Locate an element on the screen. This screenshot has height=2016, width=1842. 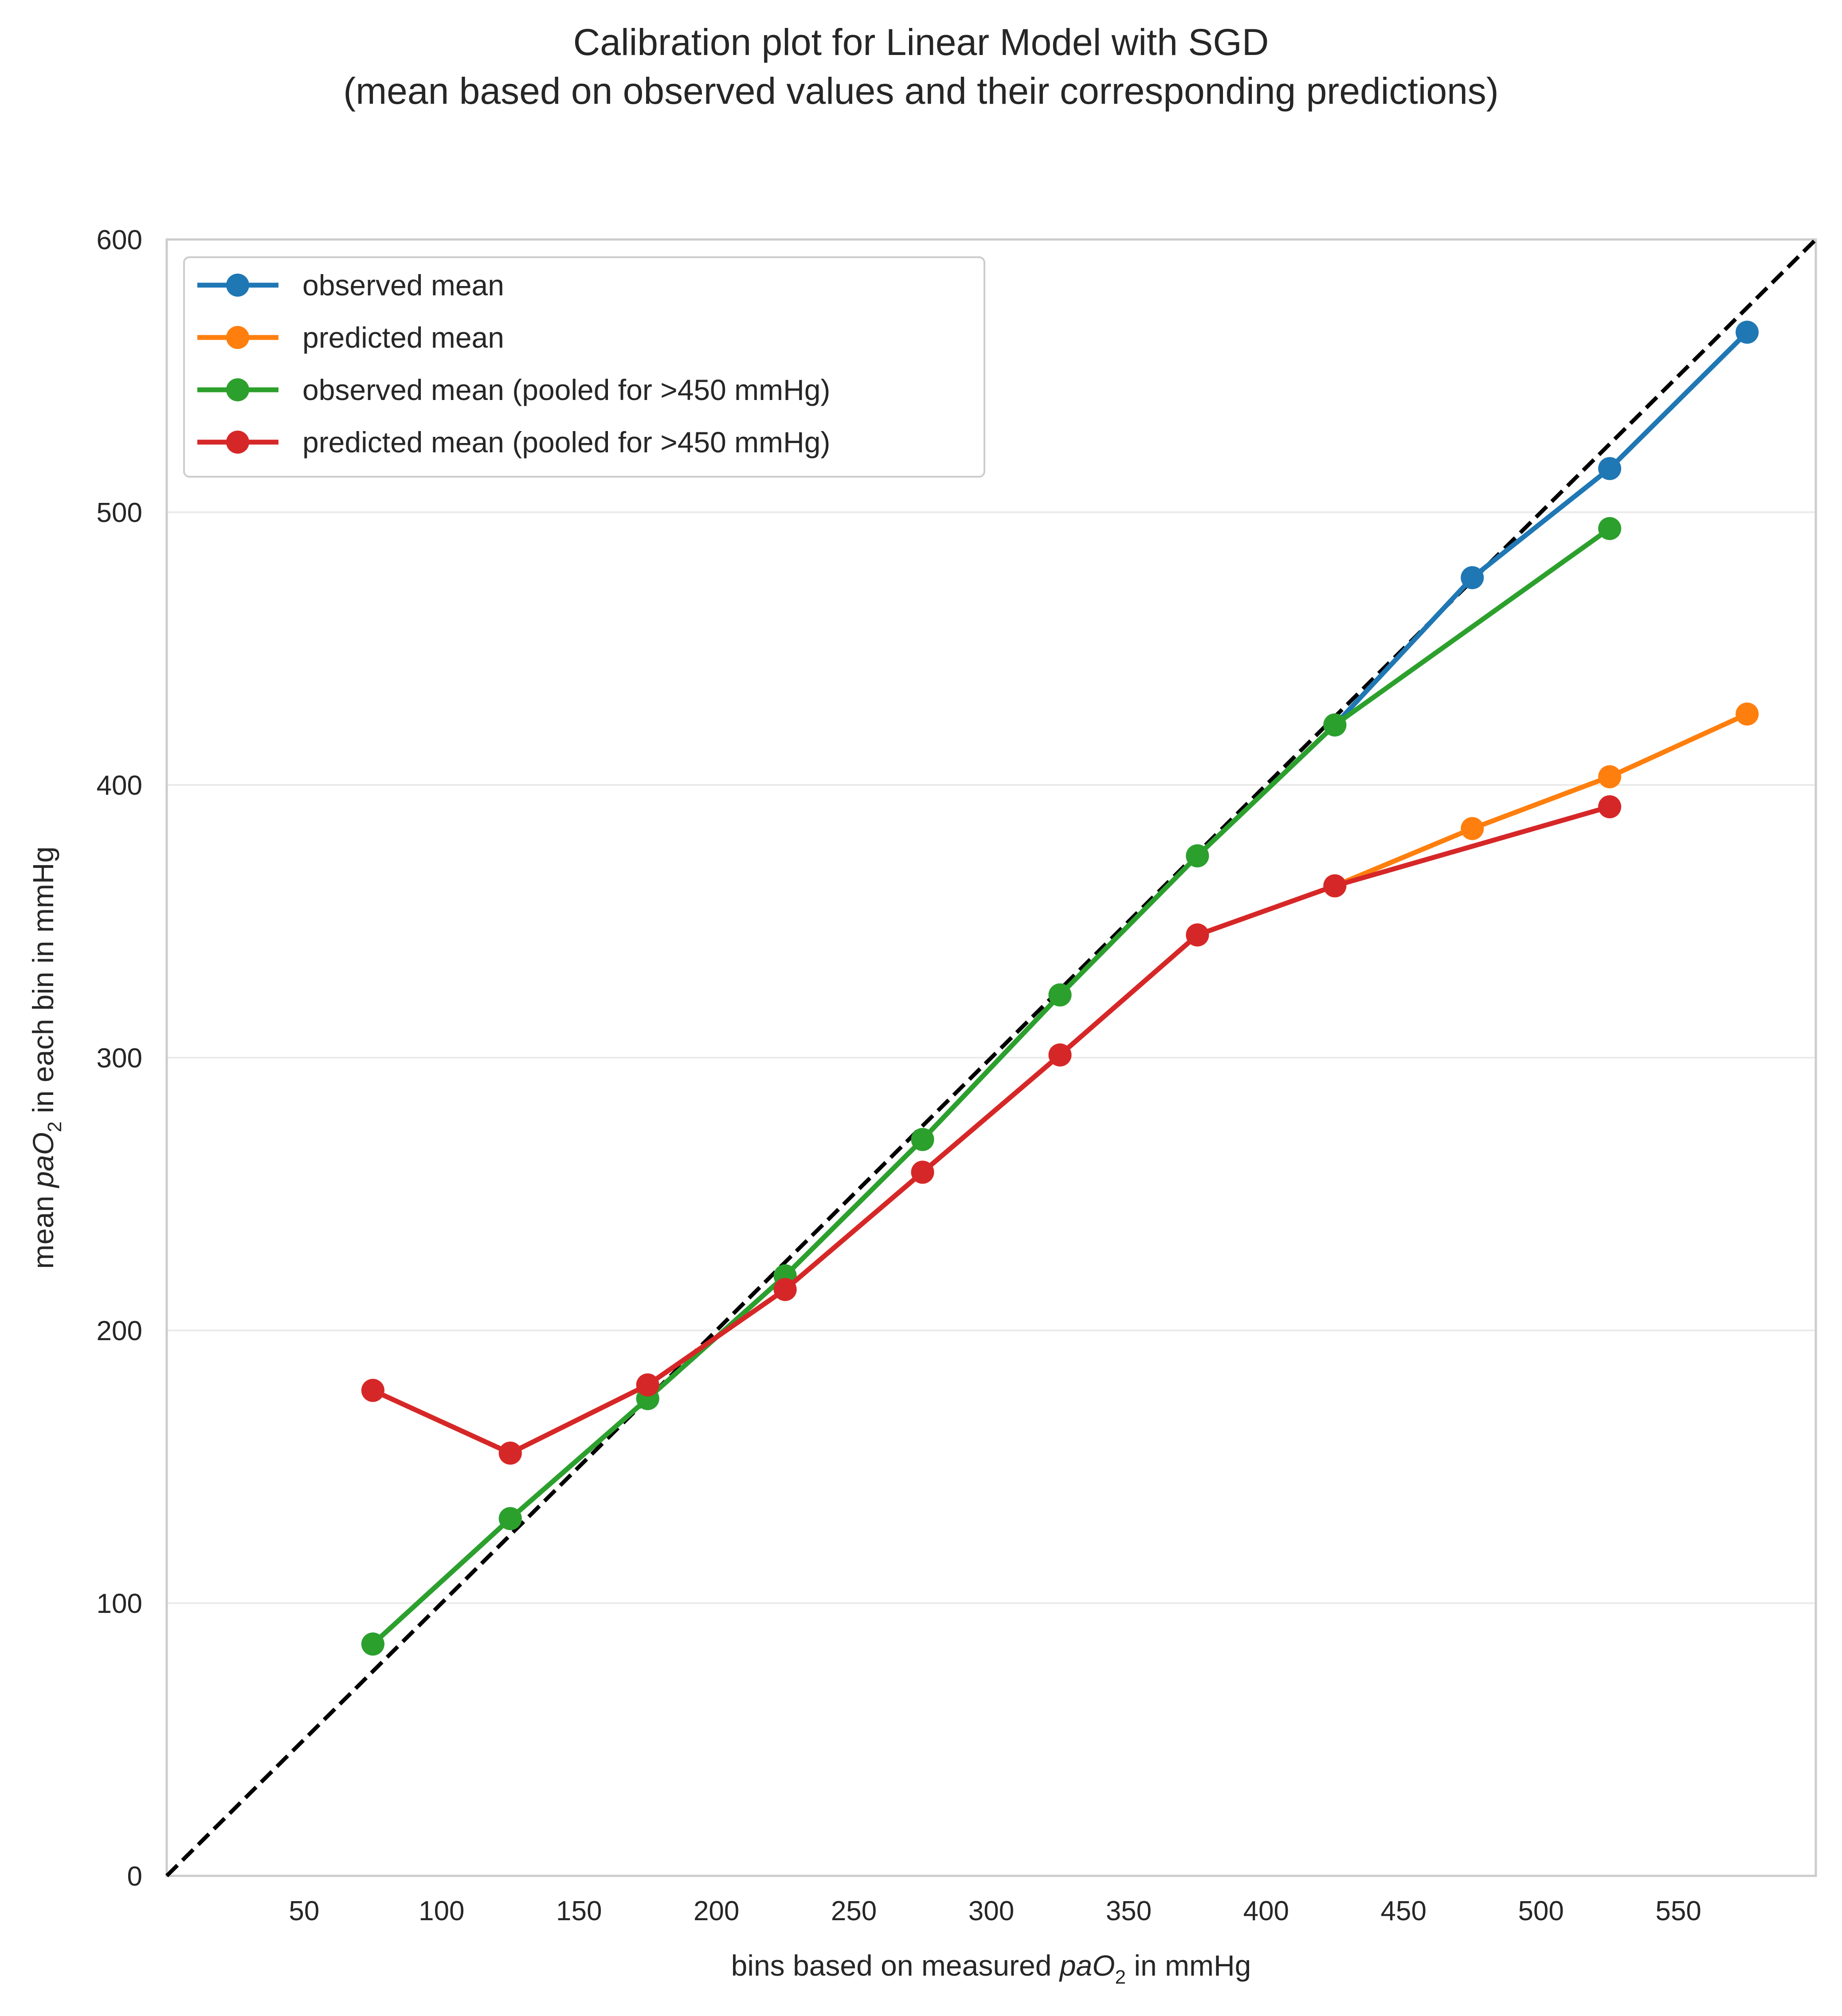
legend-item: predicted mean (pooled for >450 mmHg) is located at coordinates (513, 443).